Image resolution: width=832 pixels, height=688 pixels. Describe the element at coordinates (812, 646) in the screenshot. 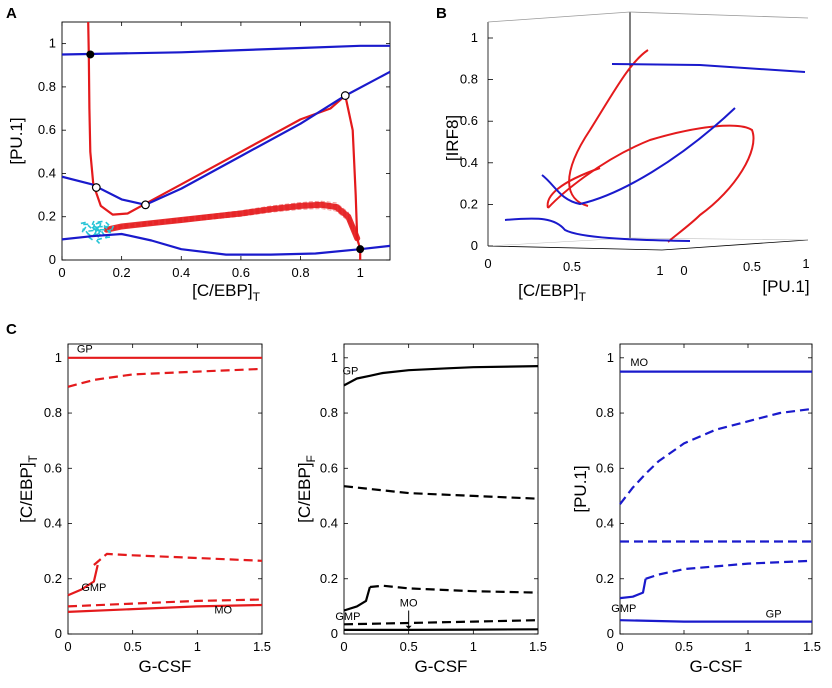

I see `x-tick-label: 1.5` at that location.